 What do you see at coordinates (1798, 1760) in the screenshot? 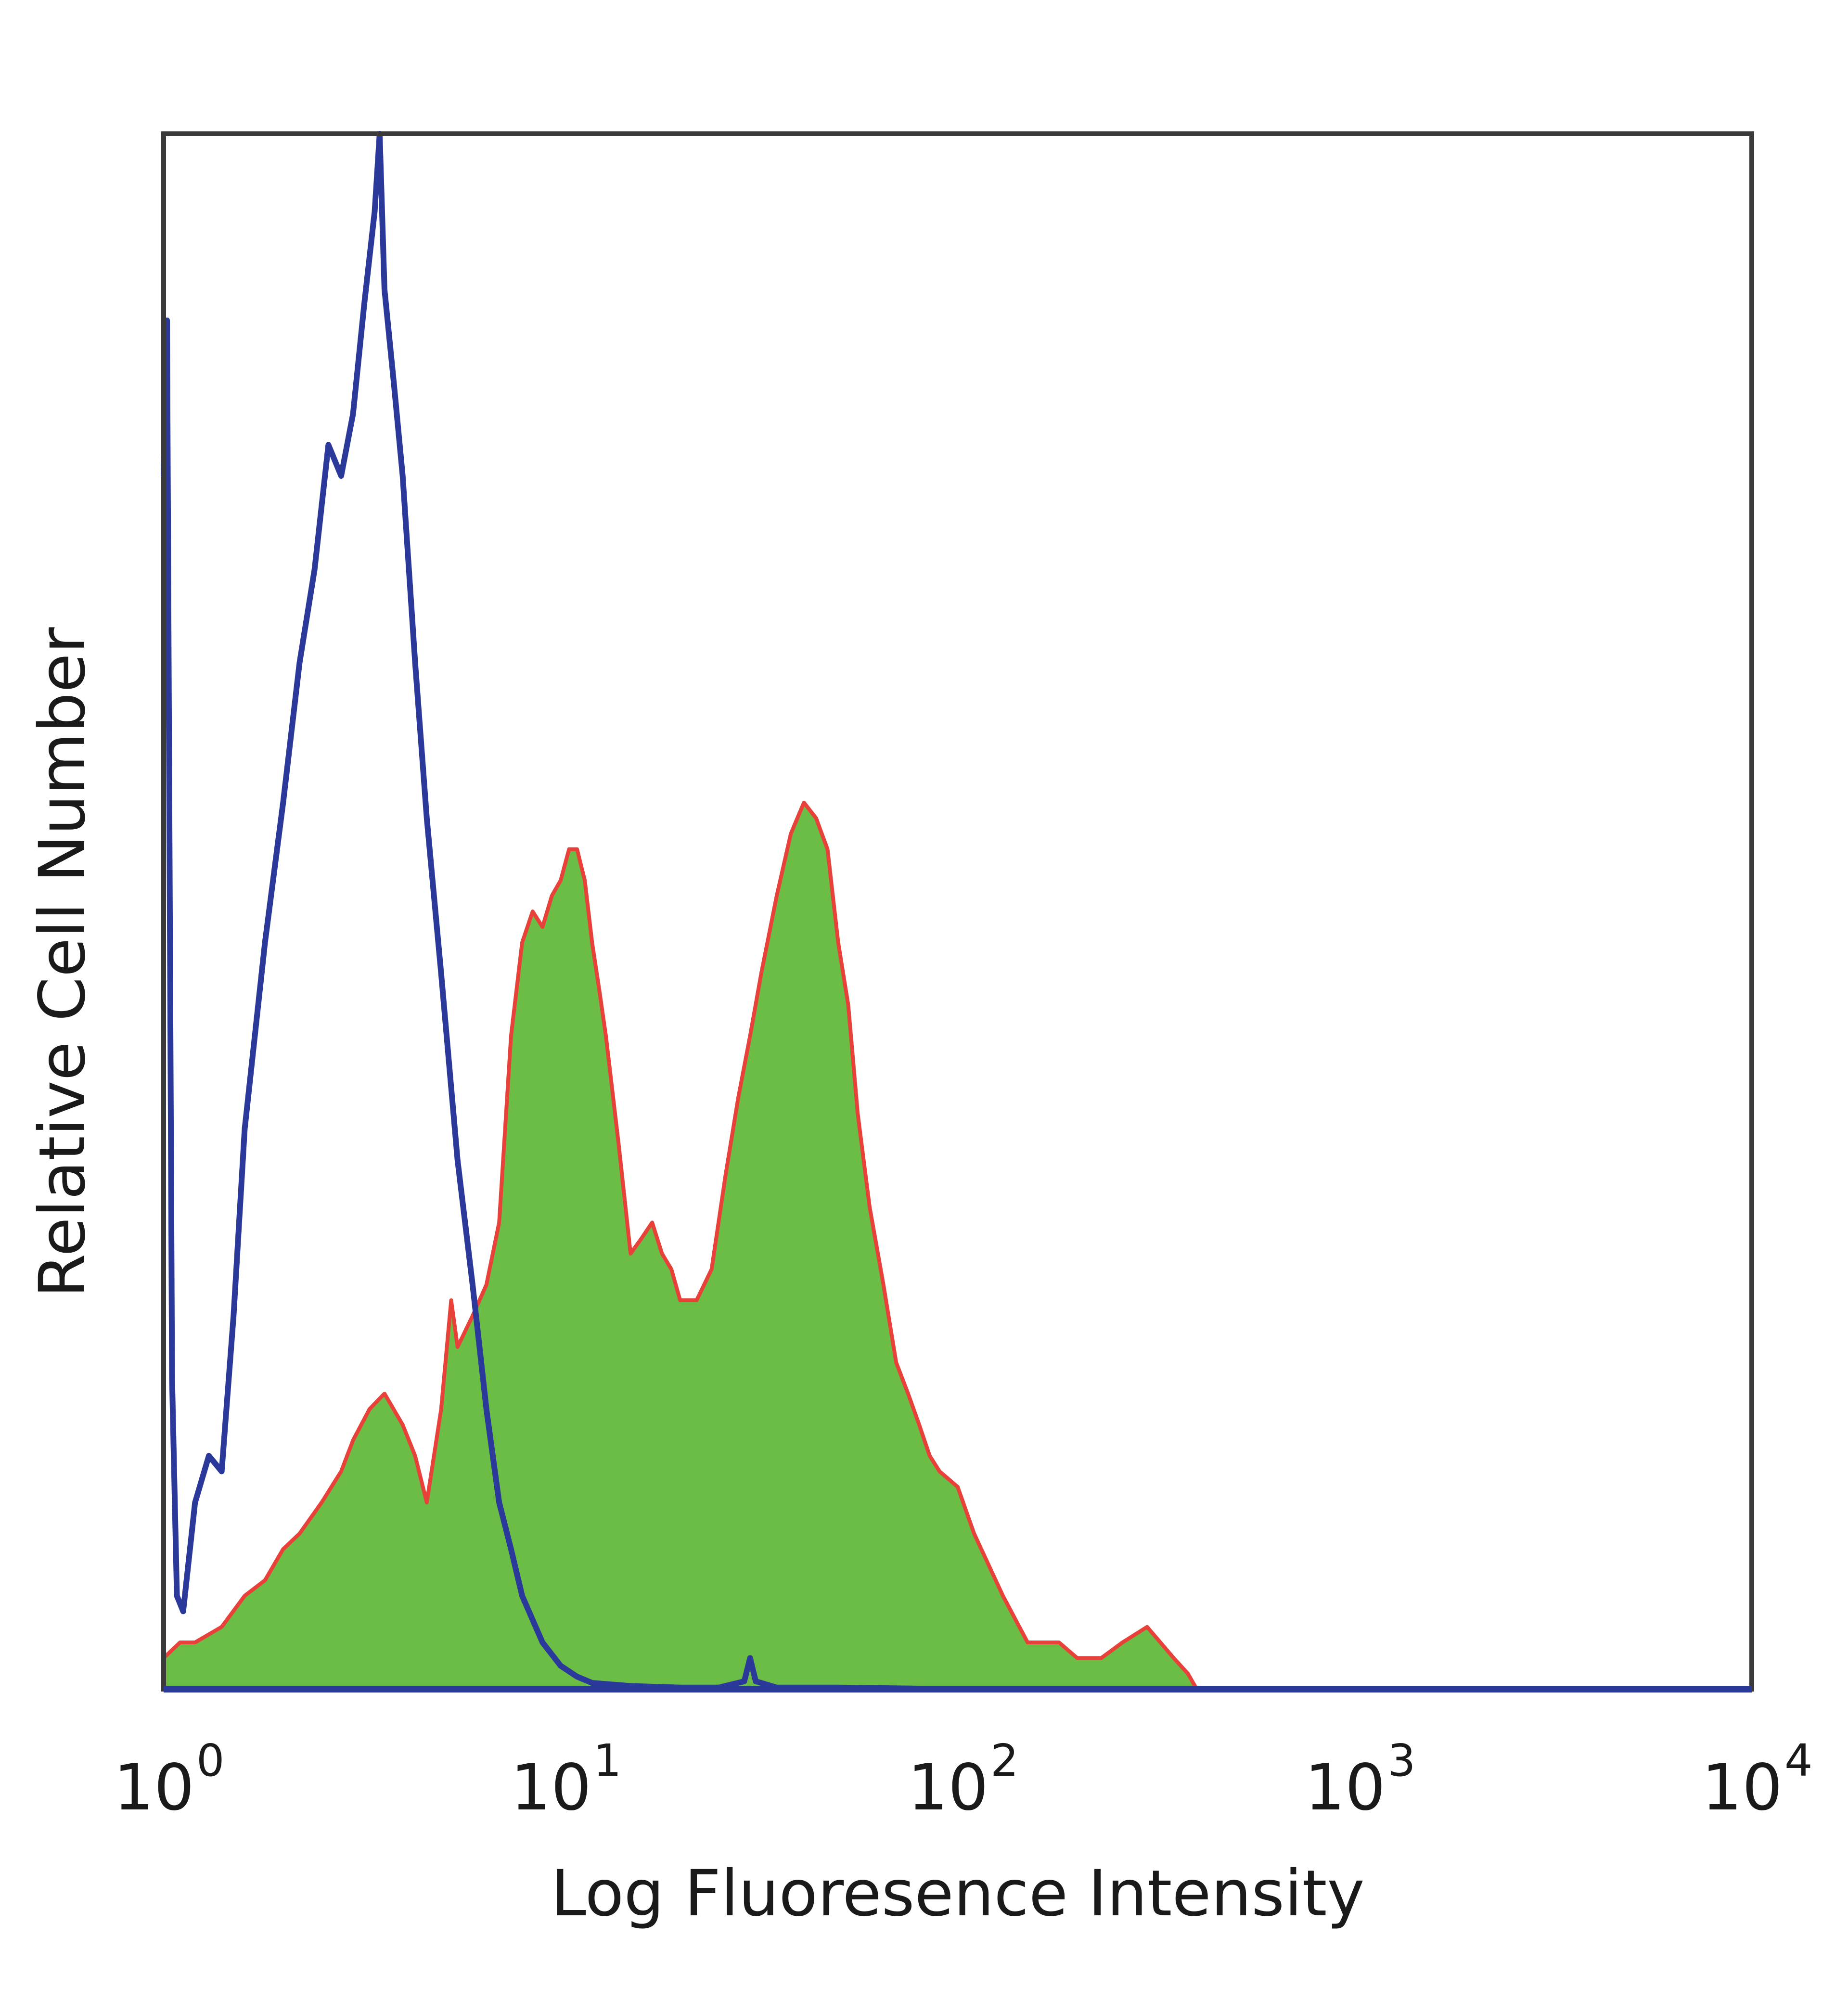
I see `x-tick-exponent: 4` at bounding box center [1798, 1760].